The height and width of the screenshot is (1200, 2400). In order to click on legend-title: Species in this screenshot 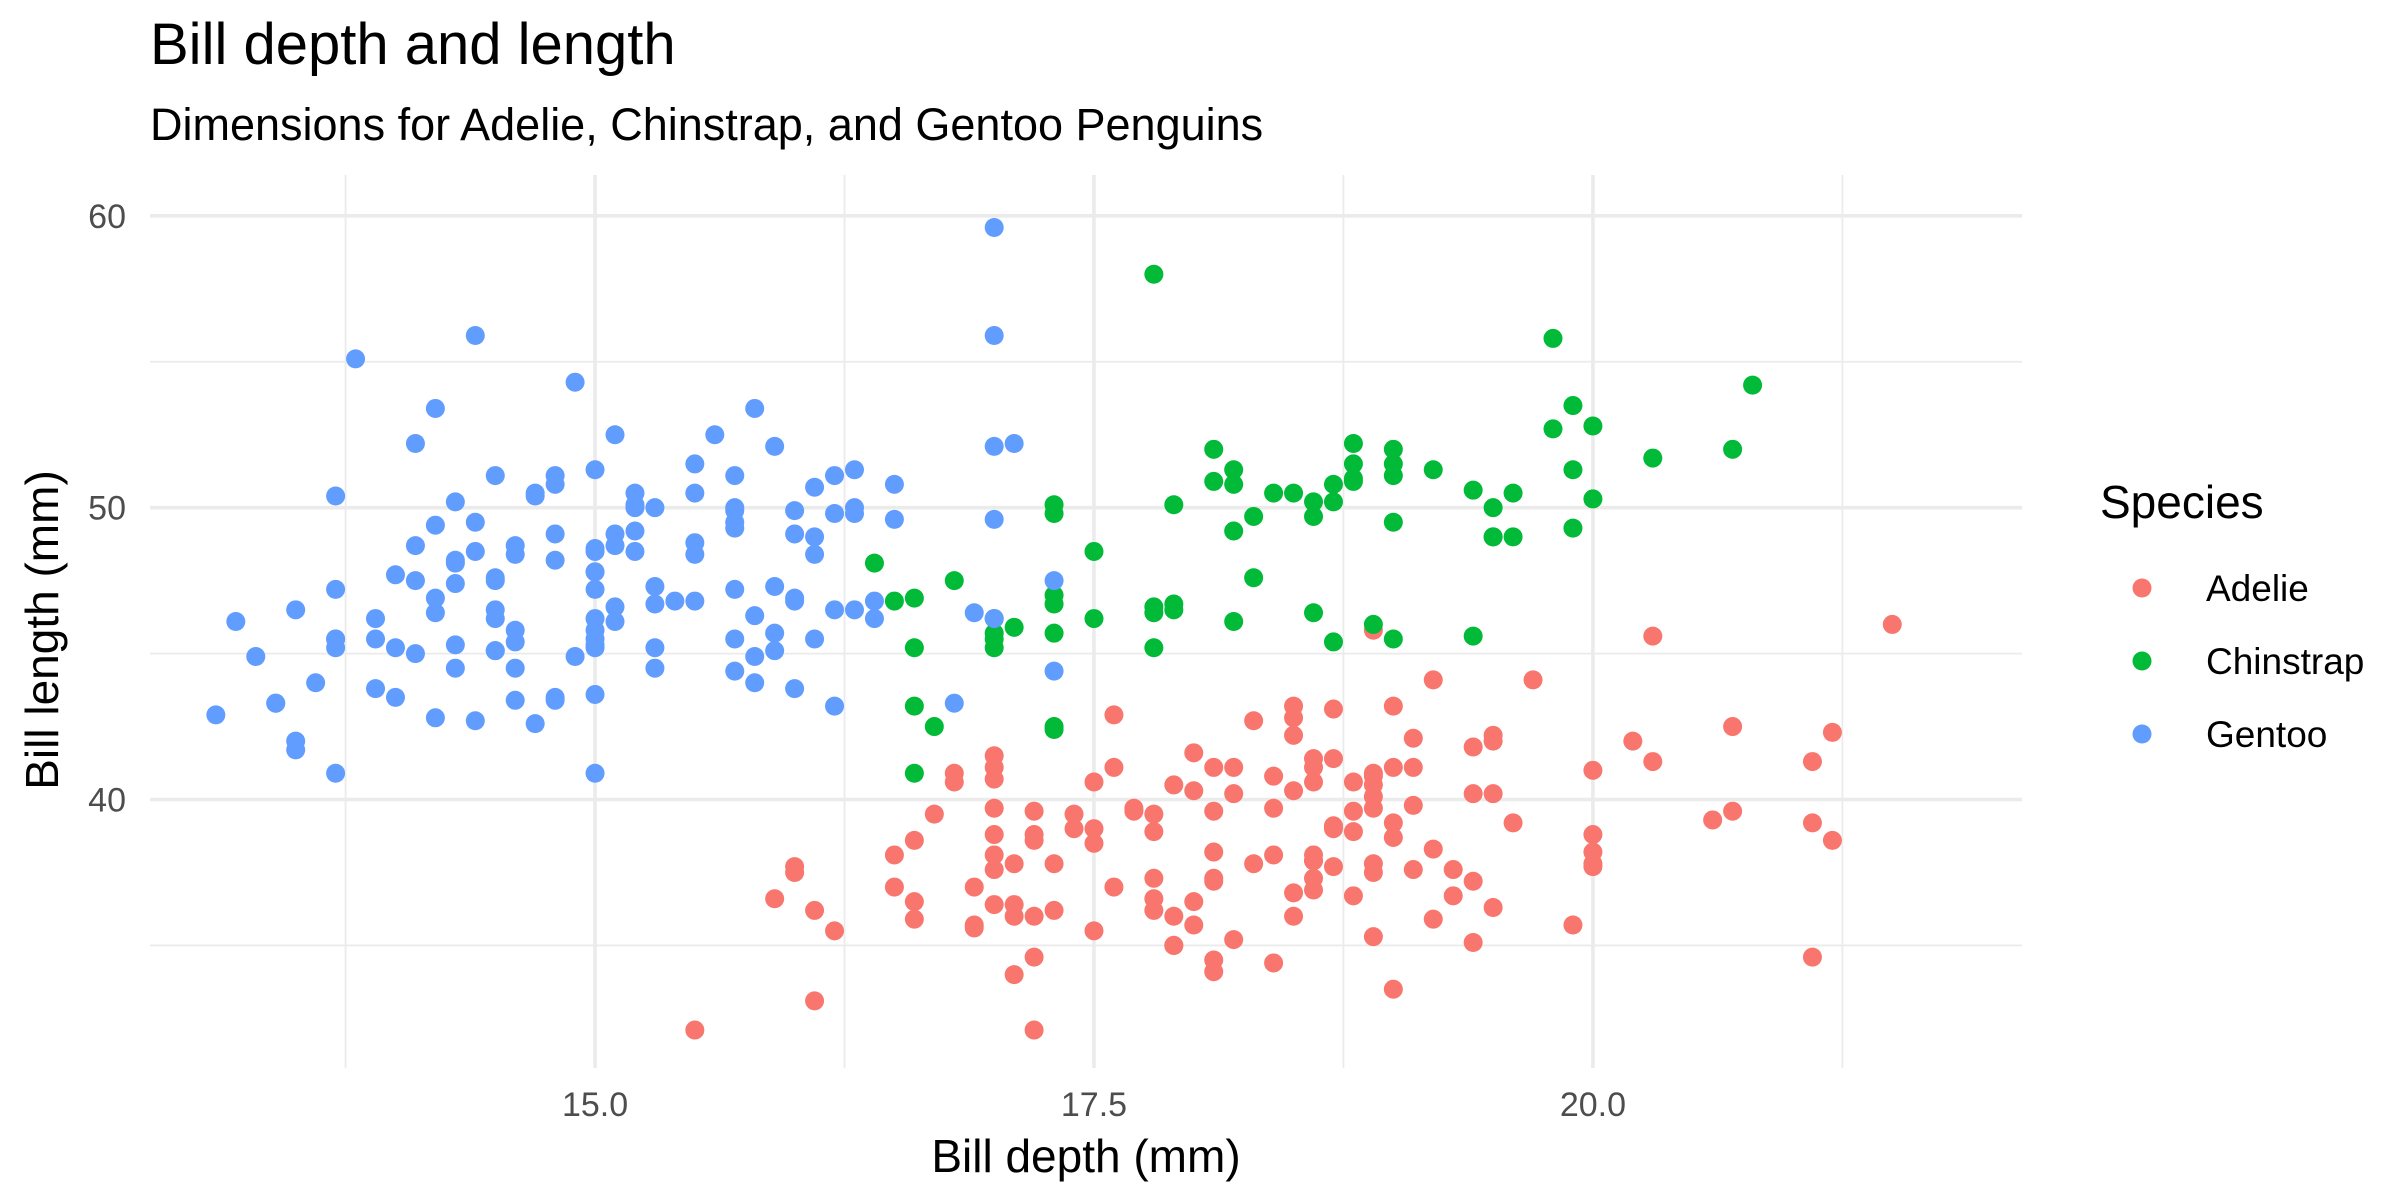, I will do `click(2182, 502)`.